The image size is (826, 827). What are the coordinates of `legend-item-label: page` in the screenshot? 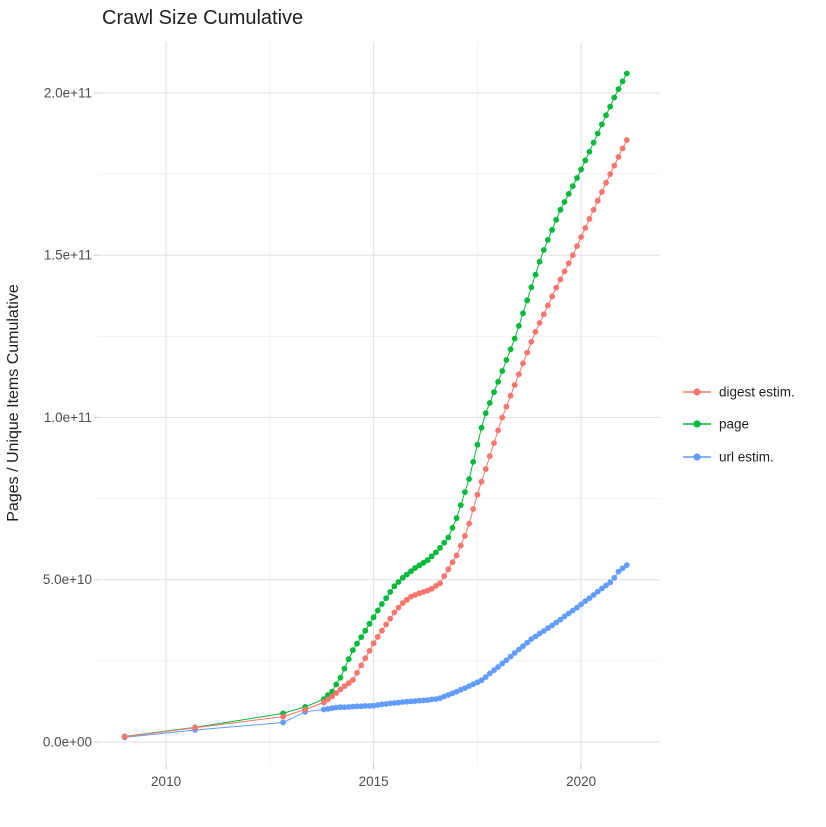 It's located at (734, 424).